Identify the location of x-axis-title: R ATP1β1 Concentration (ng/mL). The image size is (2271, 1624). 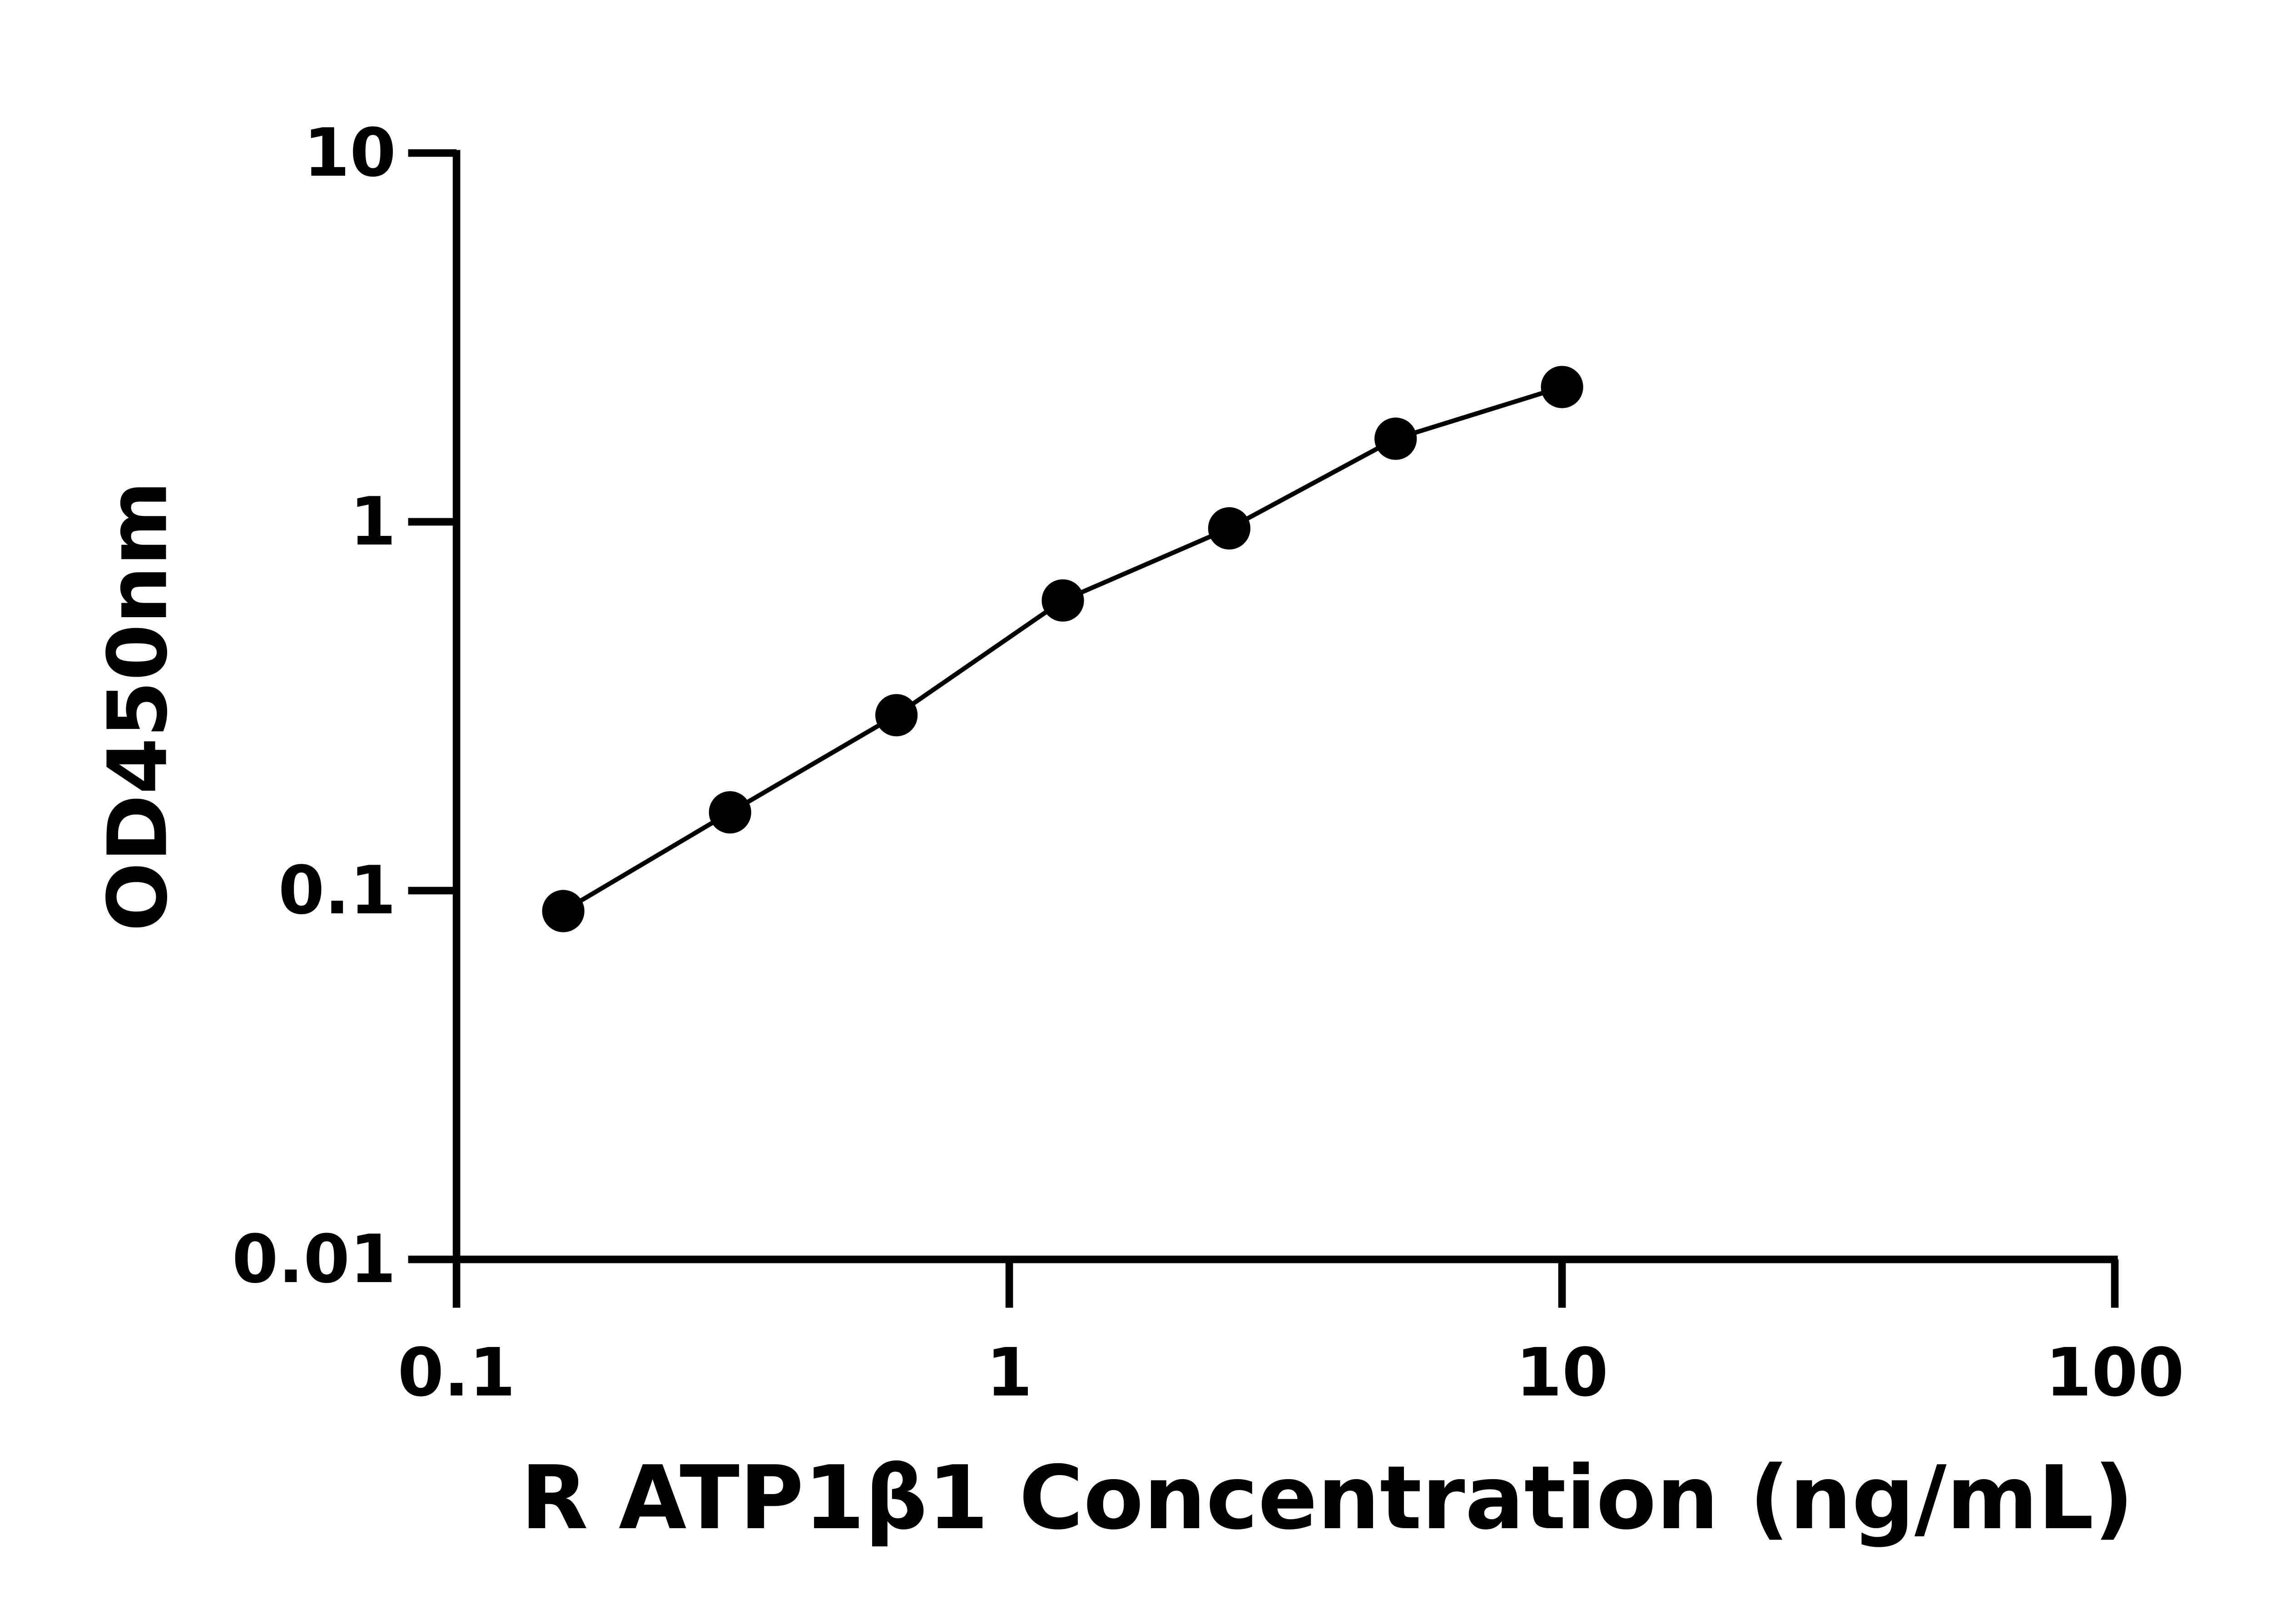
(1327, 1498).